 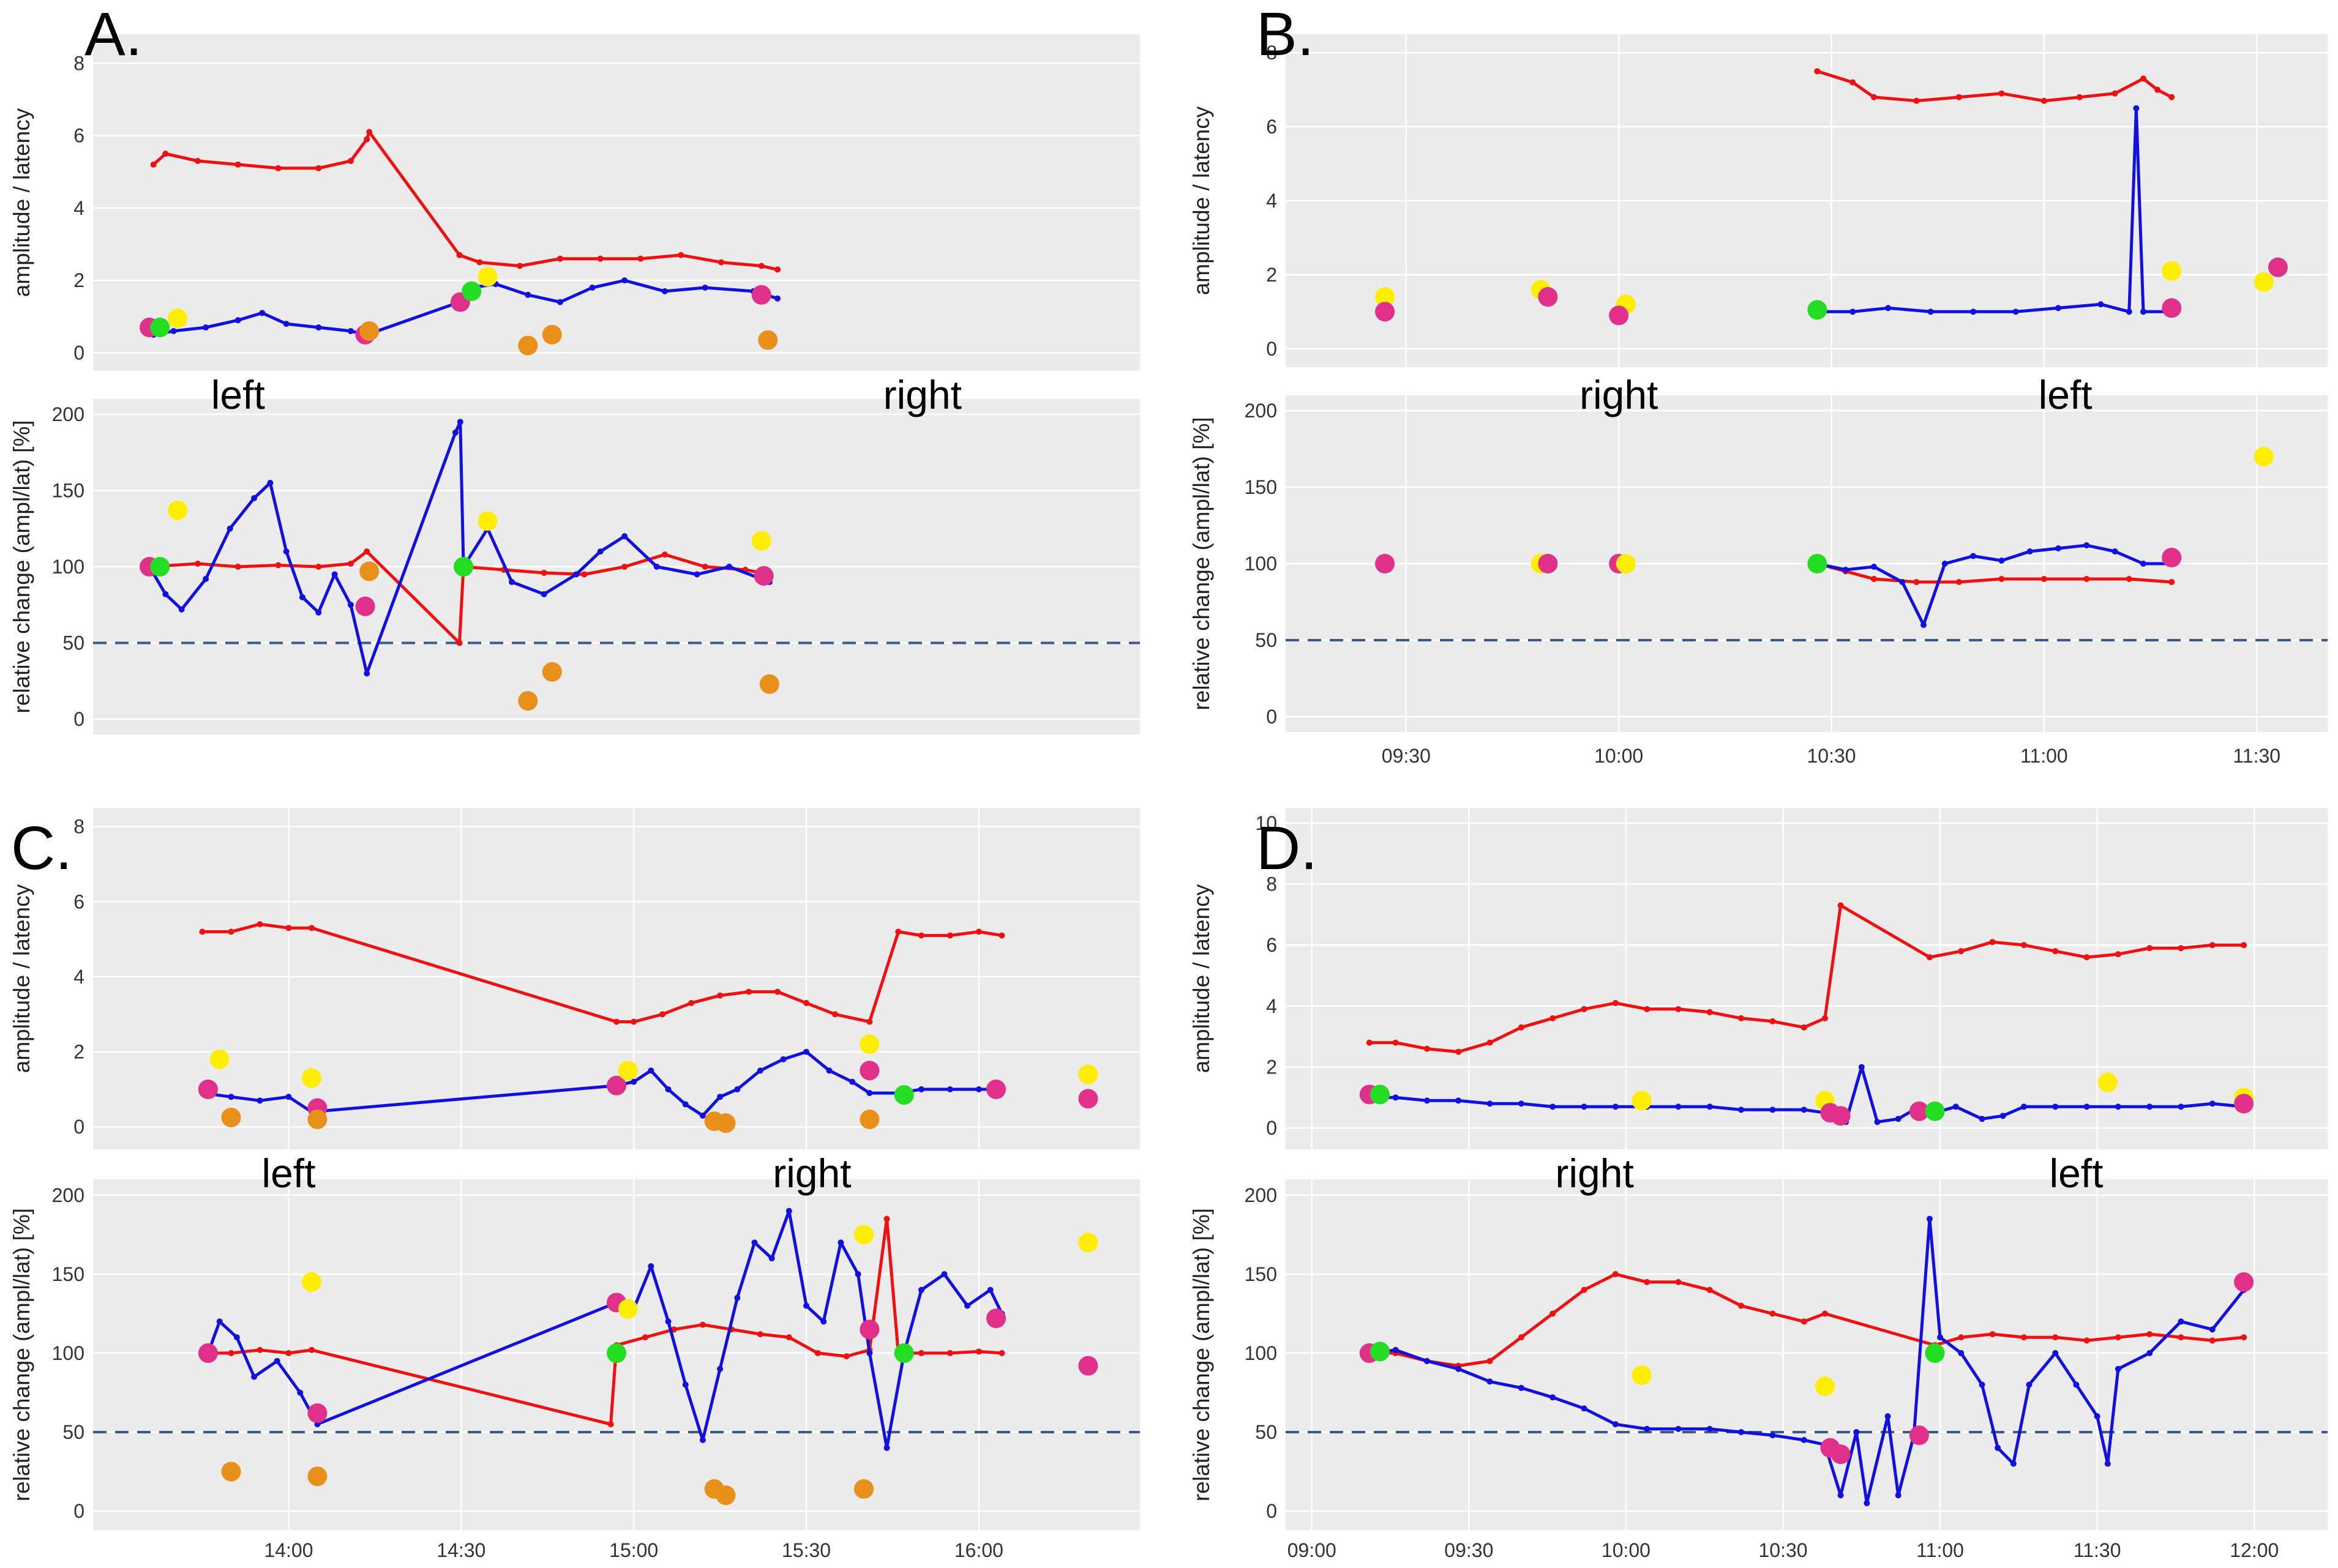 I want to click on x-tick-label: 10:30, so click(x=1783, y=1550).